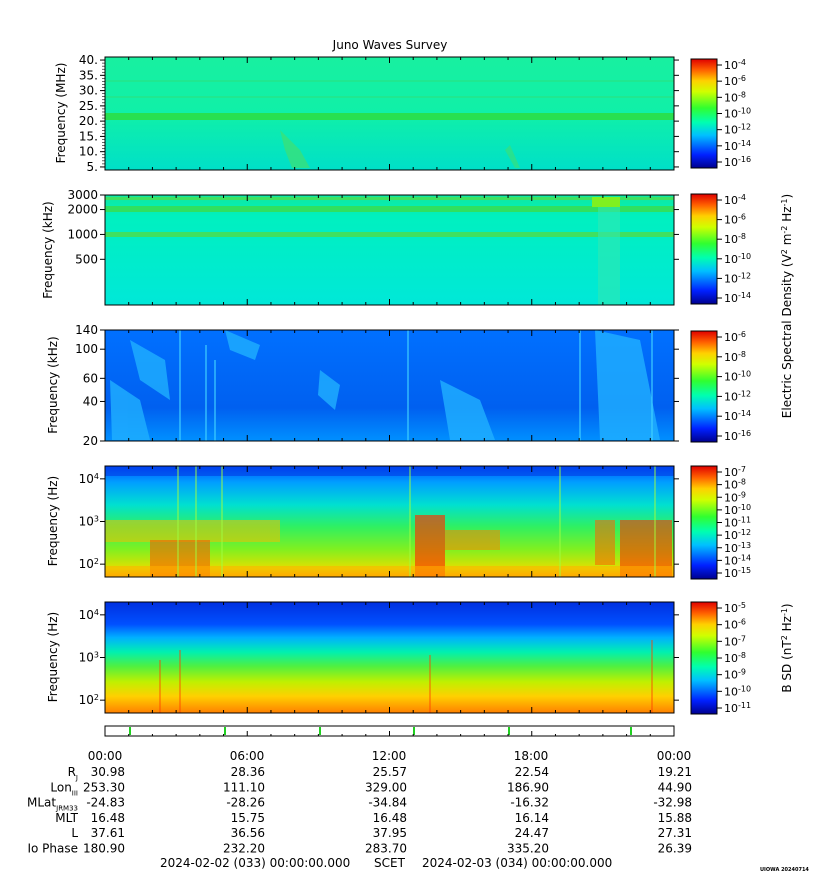 The height and width of the screenshot is (880, 815). What do you see at coordinates (675, 772) in the screenshot?
I see `ephemeris-value: 19.21` at bounding box center [675, 772].